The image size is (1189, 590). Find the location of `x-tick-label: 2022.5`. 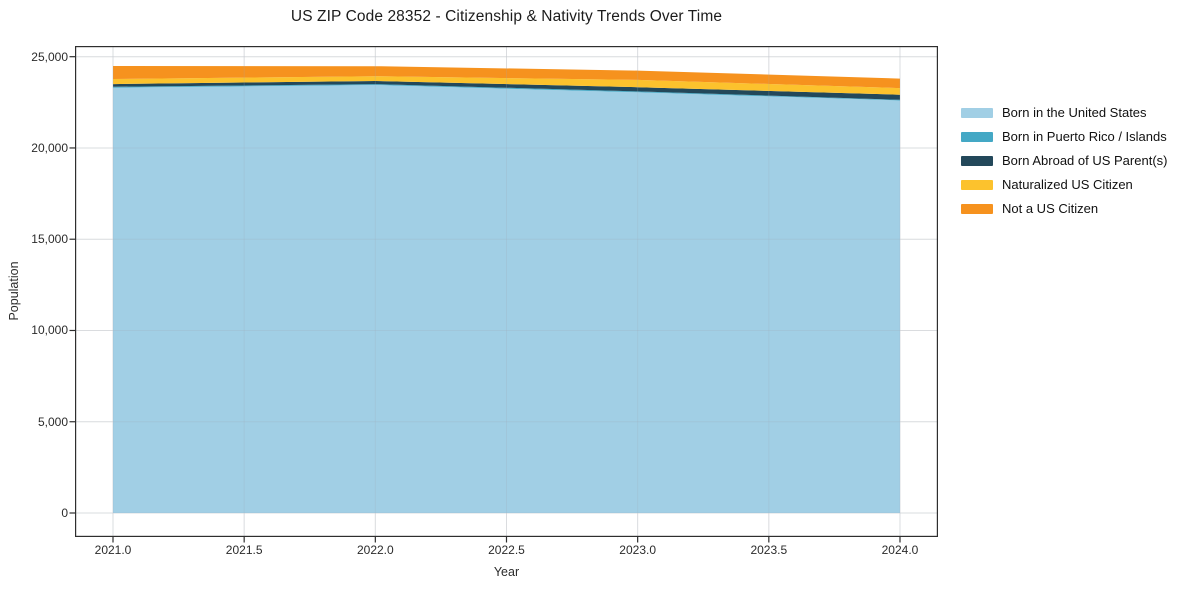

x-tick-label: 2022.5 is located at coordinates (506, 550).